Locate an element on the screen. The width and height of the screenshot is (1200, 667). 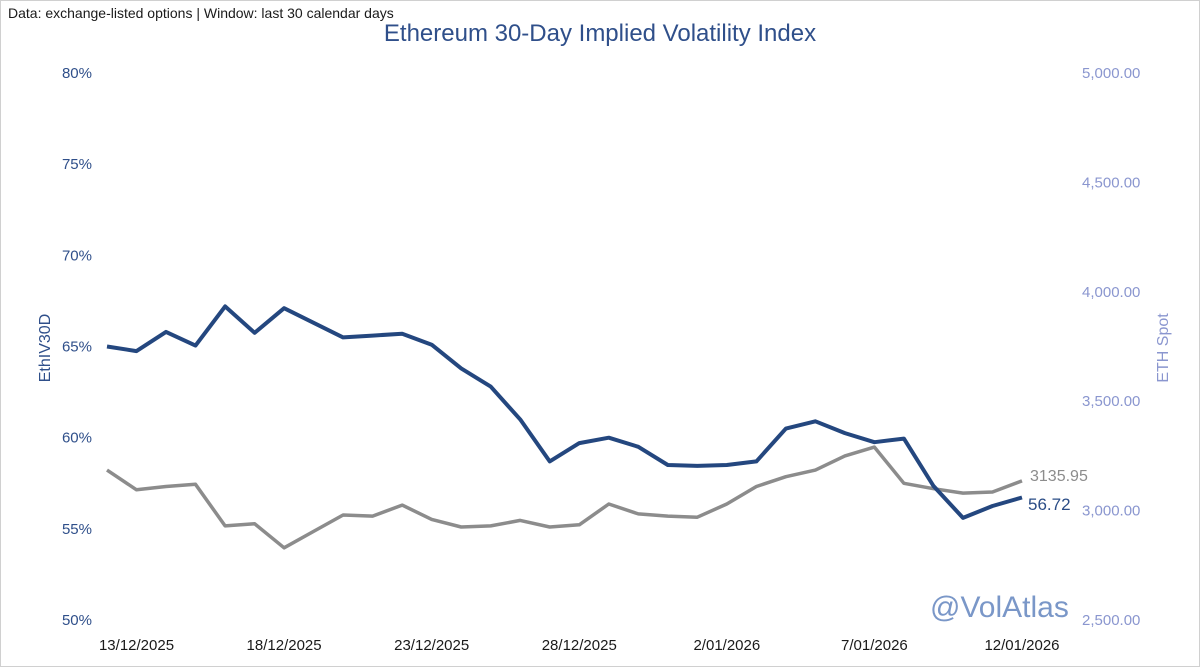
left-tick-label: 55% is located at coordinates (77, 529).